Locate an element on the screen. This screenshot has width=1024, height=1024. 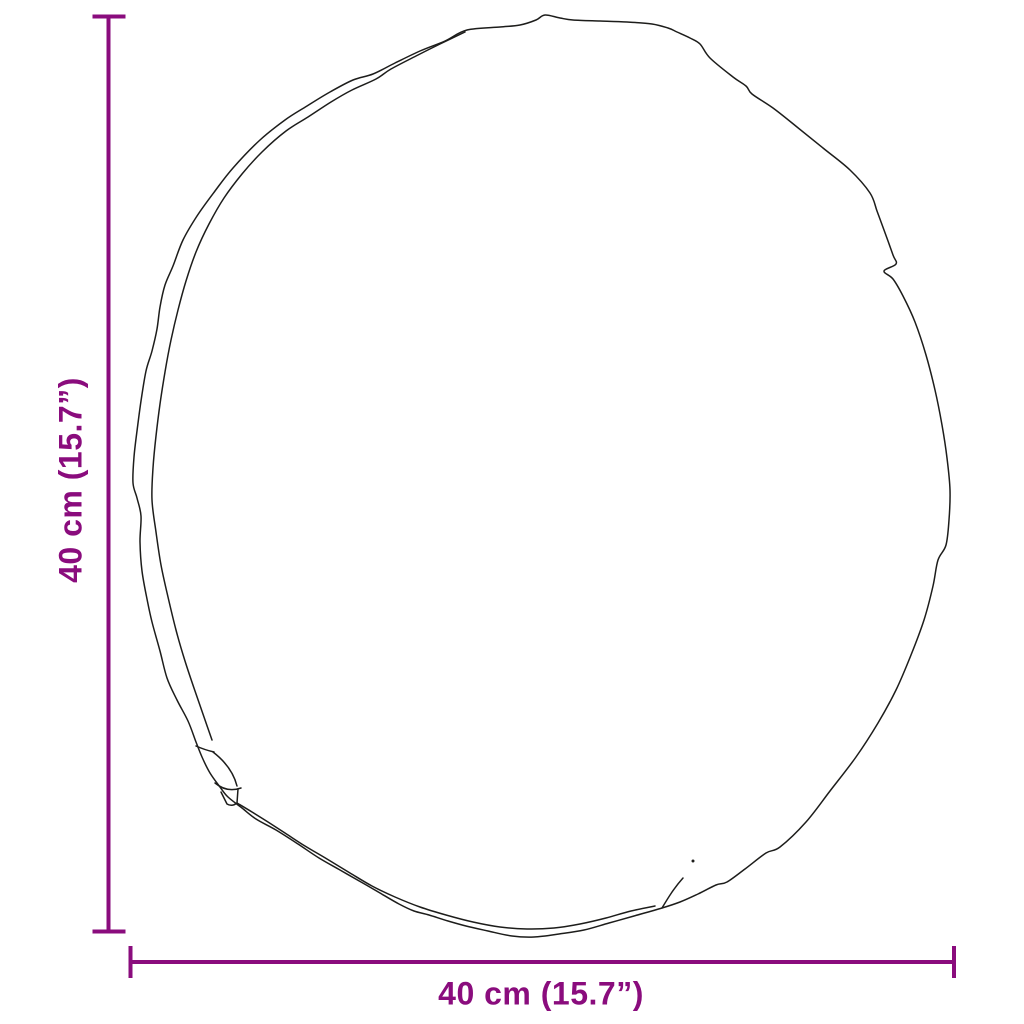
vertical-dimension-label: 40 cm (15.7”) is located at coordinates (70, 480).